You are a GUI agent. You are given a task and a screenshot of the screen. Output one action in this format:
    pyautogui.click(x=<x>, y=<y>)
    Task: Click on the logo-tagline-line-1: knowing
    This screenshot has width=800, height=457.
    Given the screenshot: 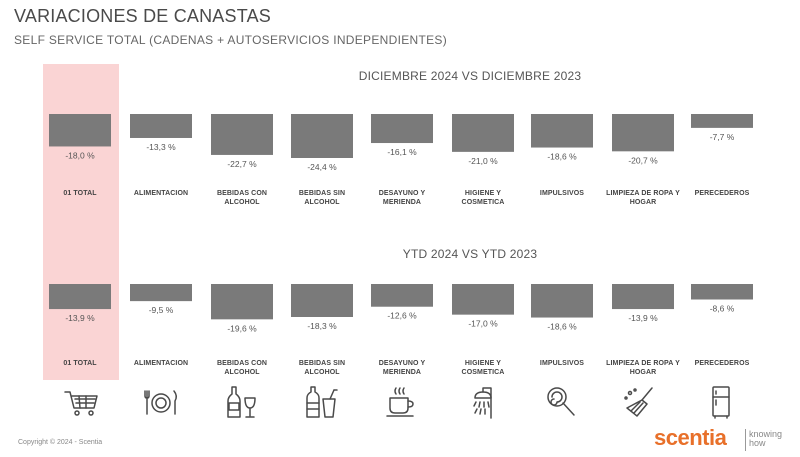 What is the action you would take?
    pyautogui.click(x=766, y=434)
    